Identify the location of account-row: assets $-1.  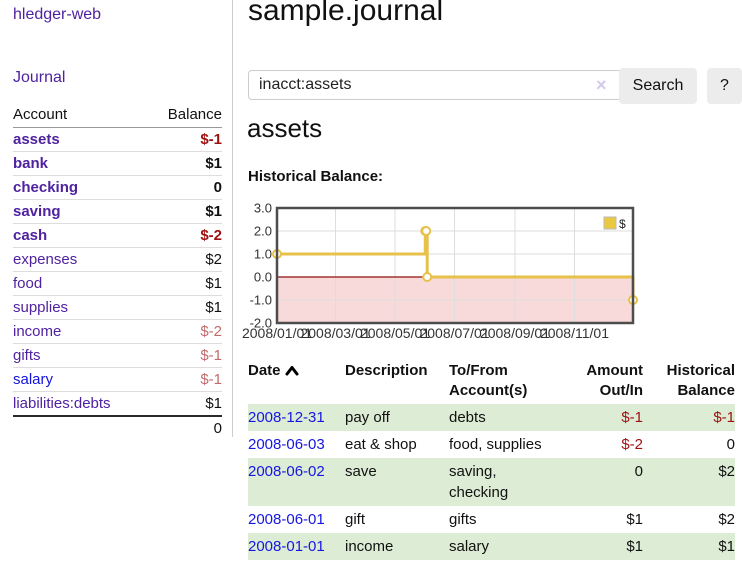
(117, 139).